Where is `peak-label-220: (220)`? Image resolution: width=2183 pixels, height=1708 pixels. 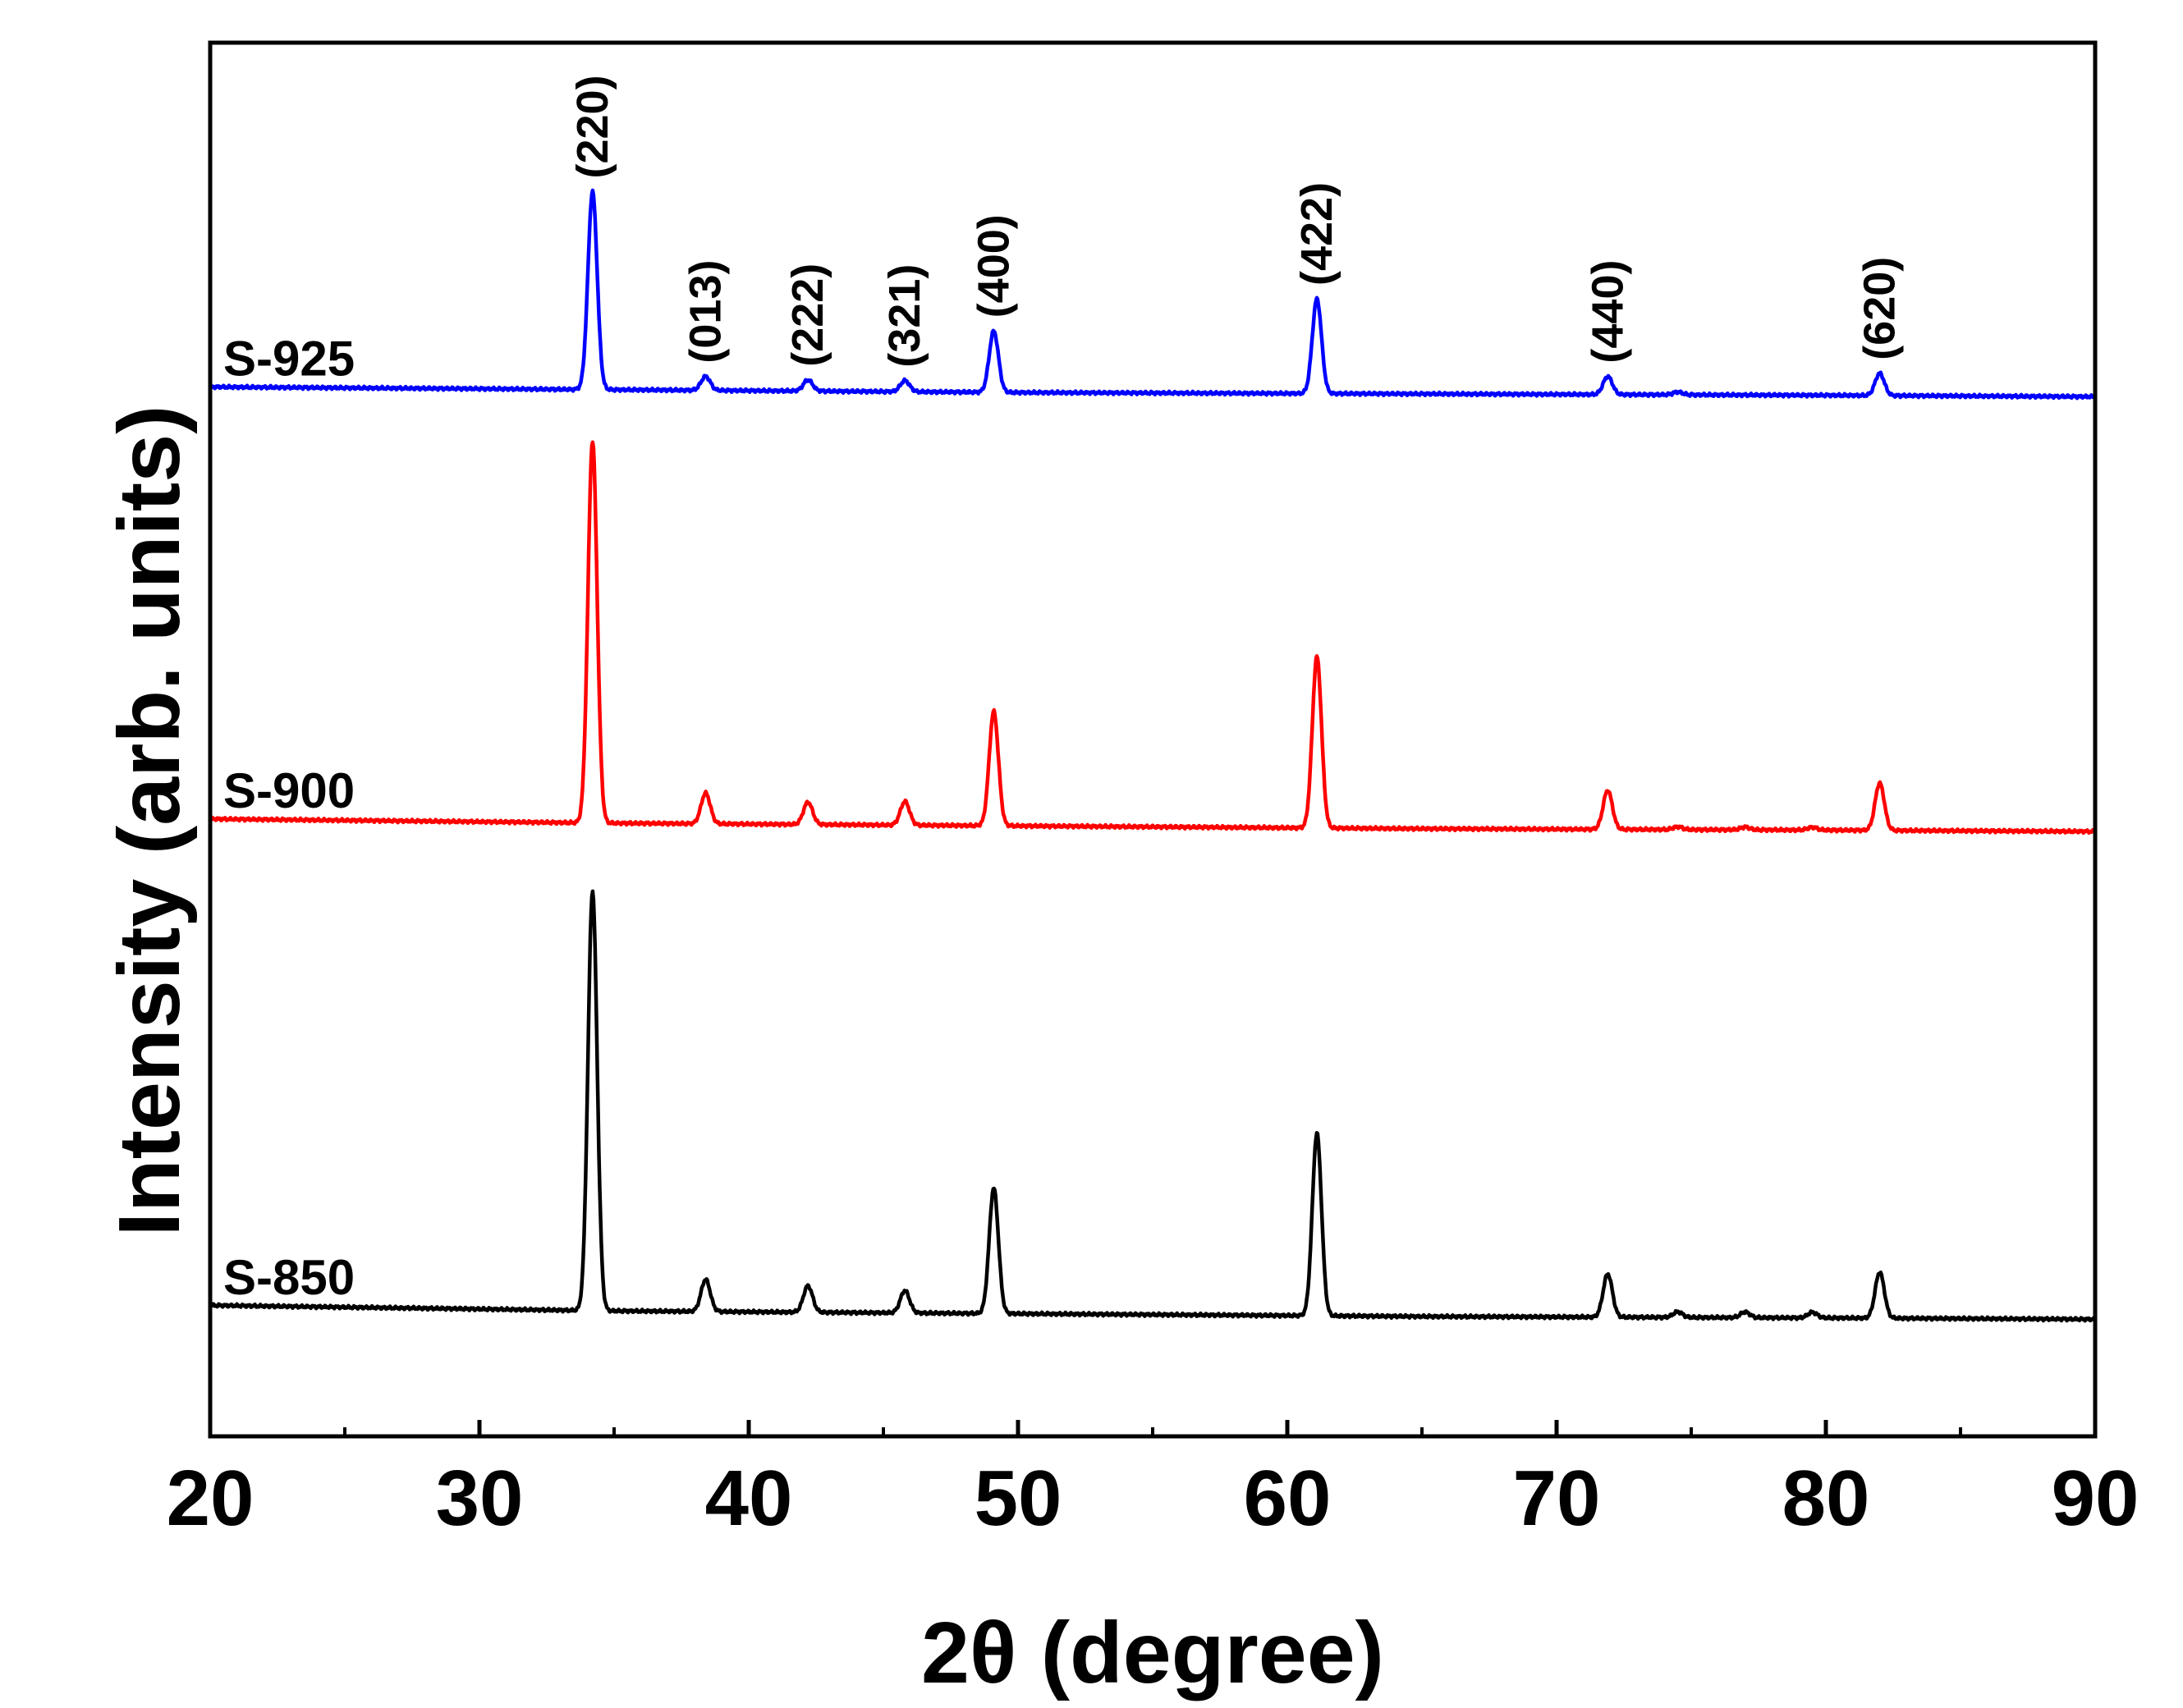
peak-label-220: (220) is located at coordinates (592, 127).